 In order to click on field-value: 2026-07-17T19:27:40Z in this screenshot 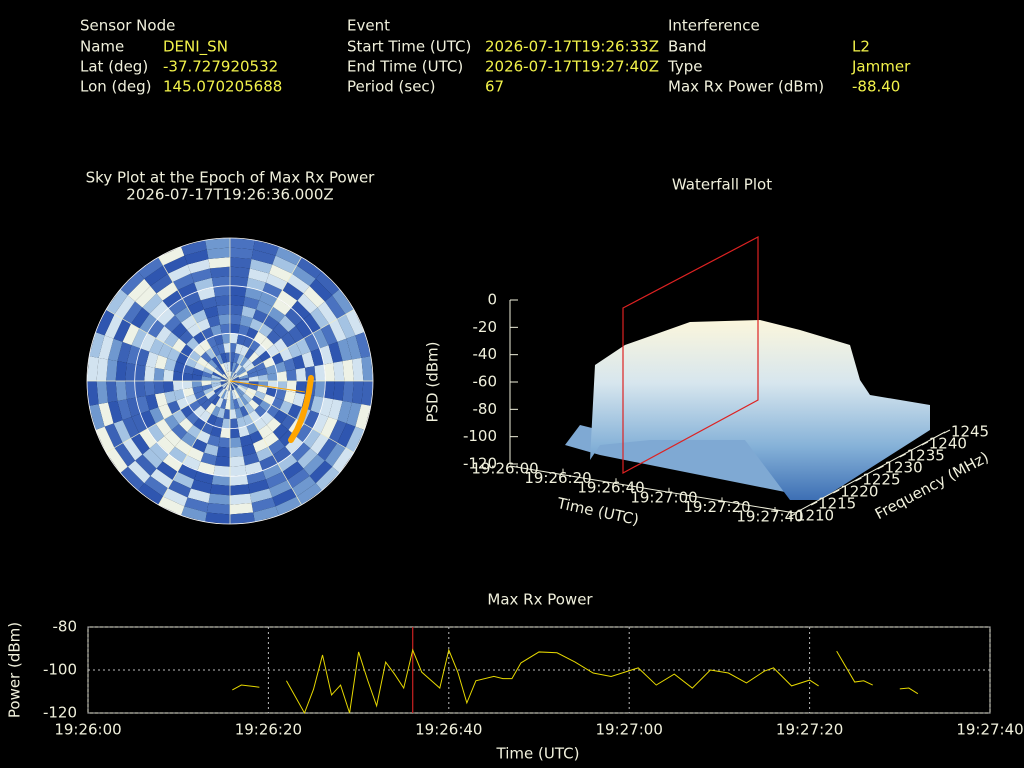, I will do `click(572, 67)`.